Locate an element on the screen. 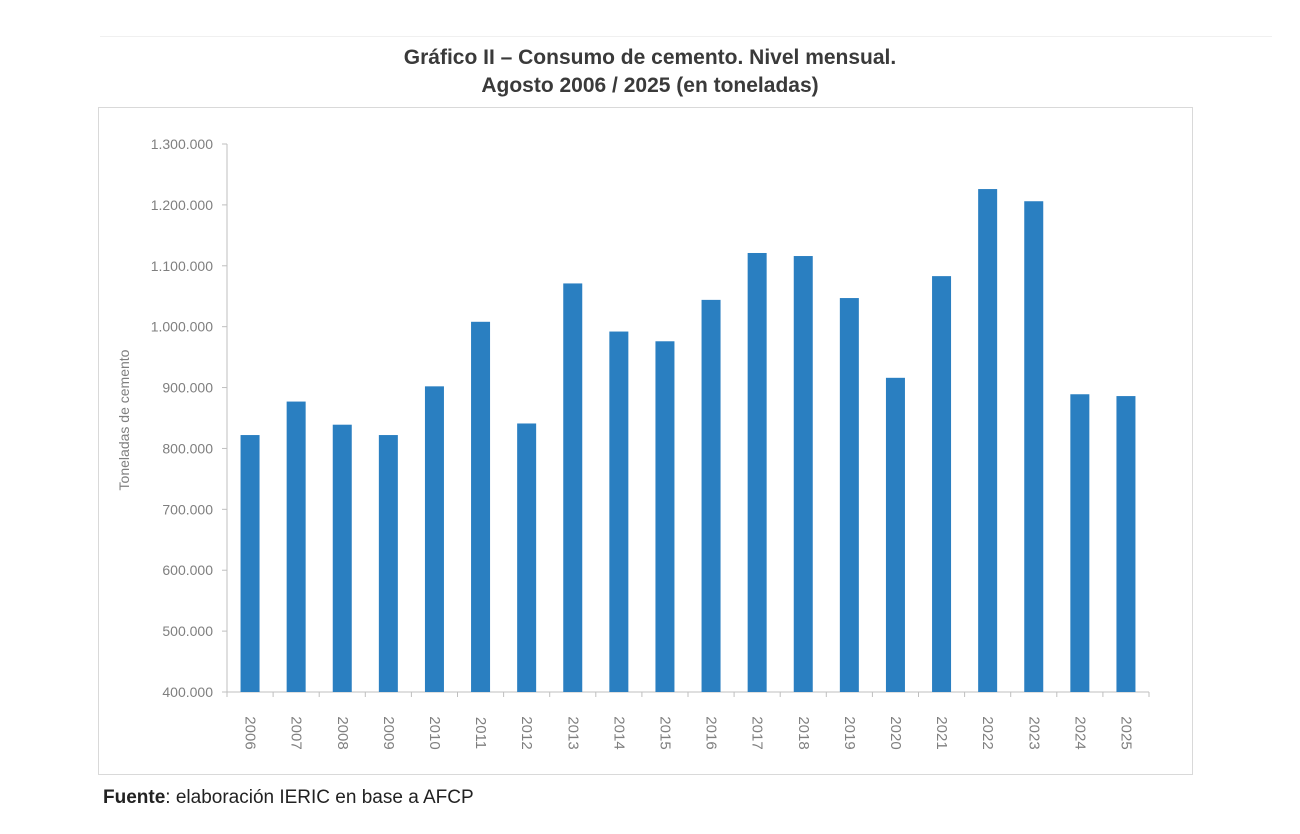 The height and width of the screenshot is (834, 1300). x-tick-label-2010: 2010 is located at coordinates (434, 732).